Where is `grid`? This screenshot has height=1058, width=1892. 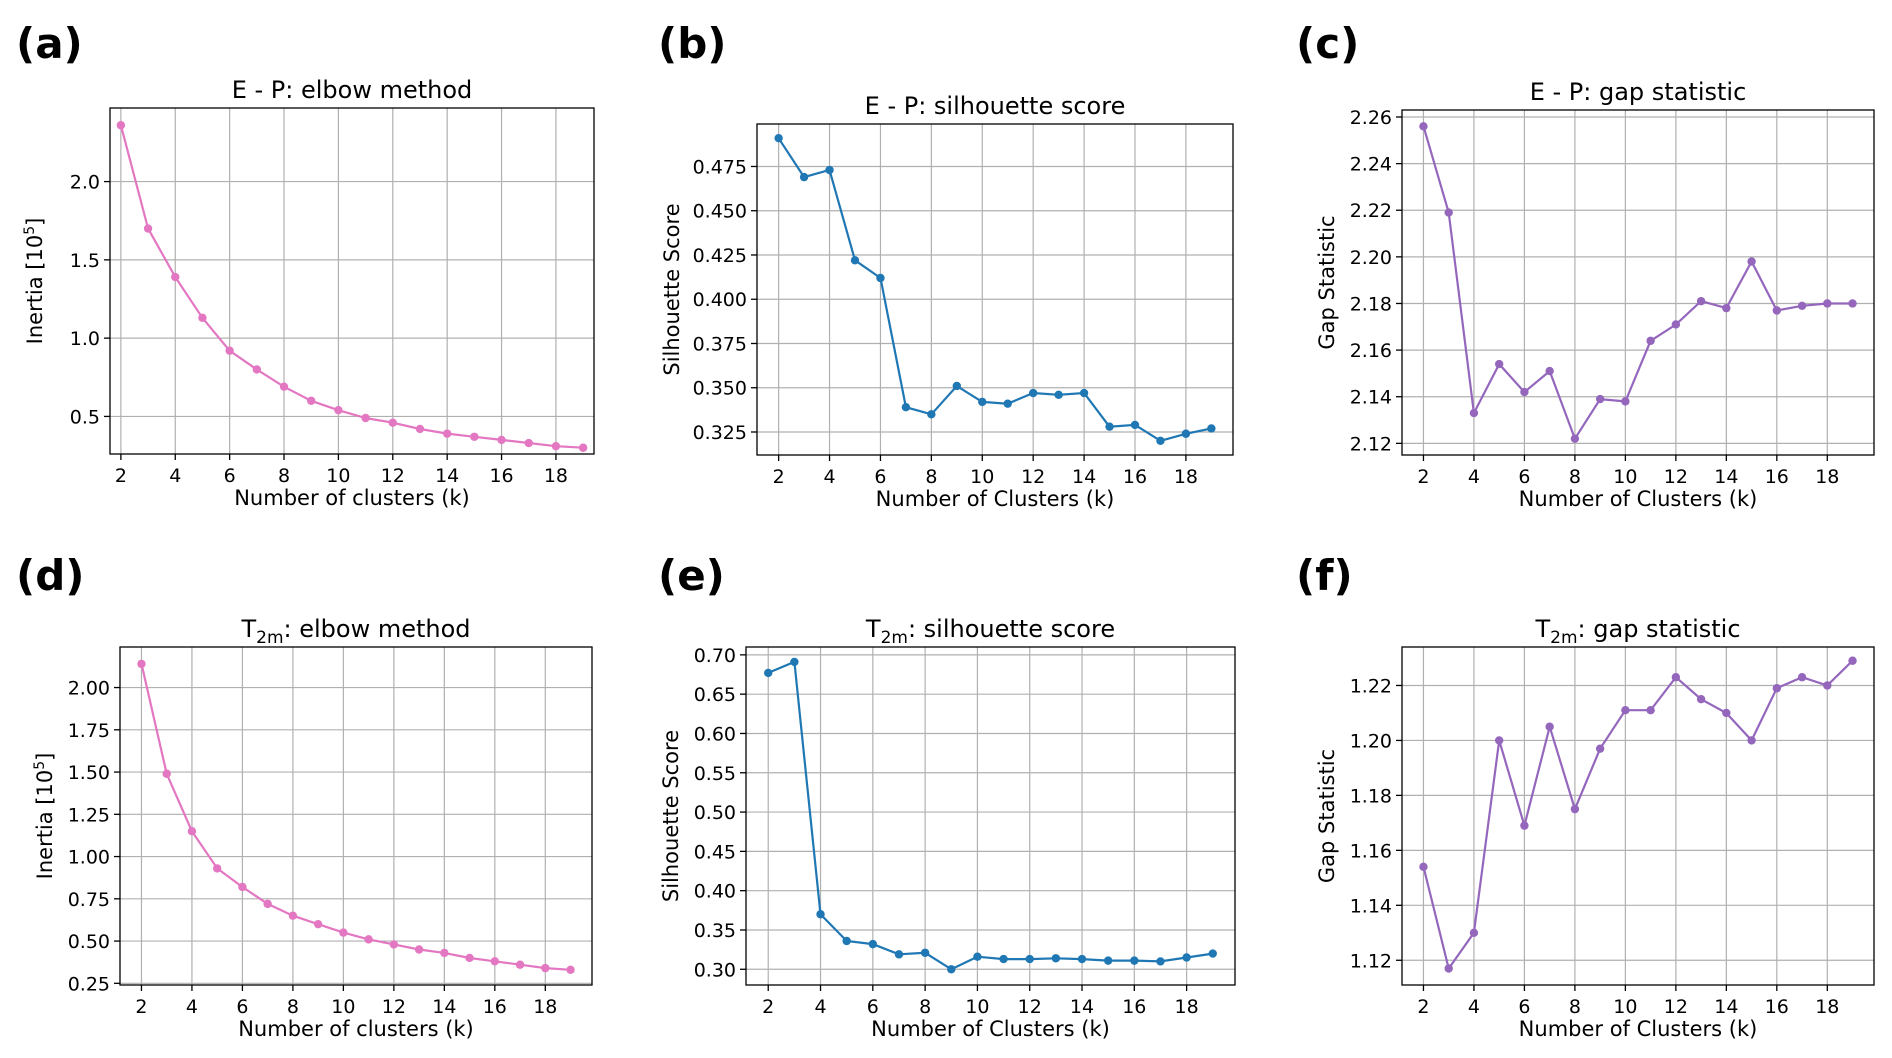
grid is located at coordinates (1638, 816).